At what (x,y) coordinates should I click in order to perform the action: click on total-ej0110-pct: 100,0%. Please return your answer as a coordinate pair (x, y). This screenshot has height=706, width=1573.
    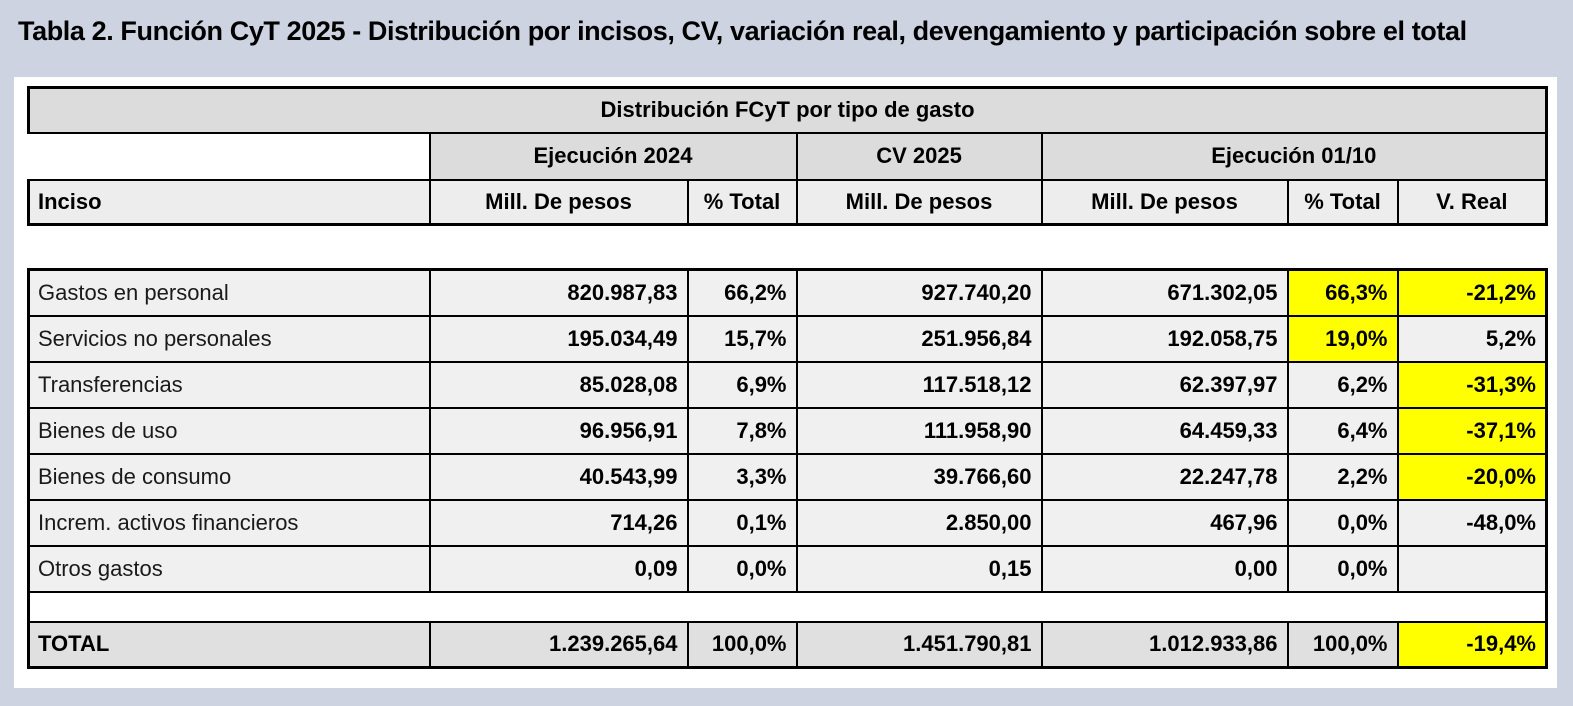
    Looking at the image, I should click on (1342, 644).